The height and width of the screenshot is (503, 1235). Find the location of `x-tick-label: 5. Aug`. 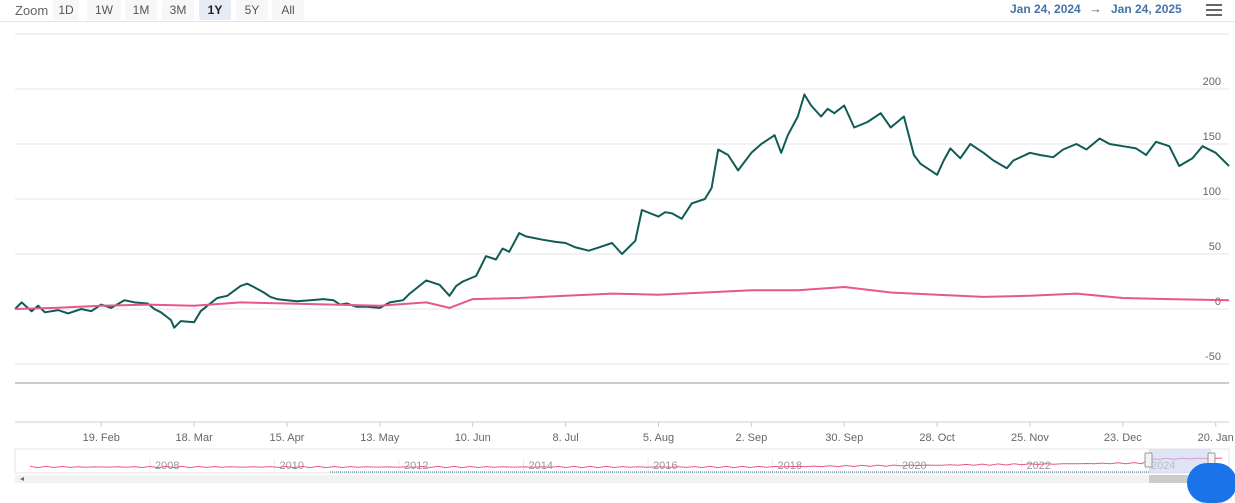

x-tick-label: 5. Aug is located at coordinates (658, 438).